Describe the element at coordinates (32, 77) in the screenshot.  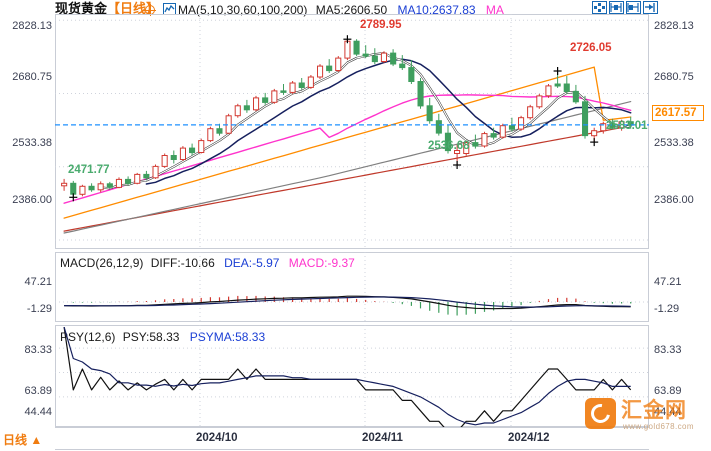
I see `price-axis-left-1: 2680.75` at that location.